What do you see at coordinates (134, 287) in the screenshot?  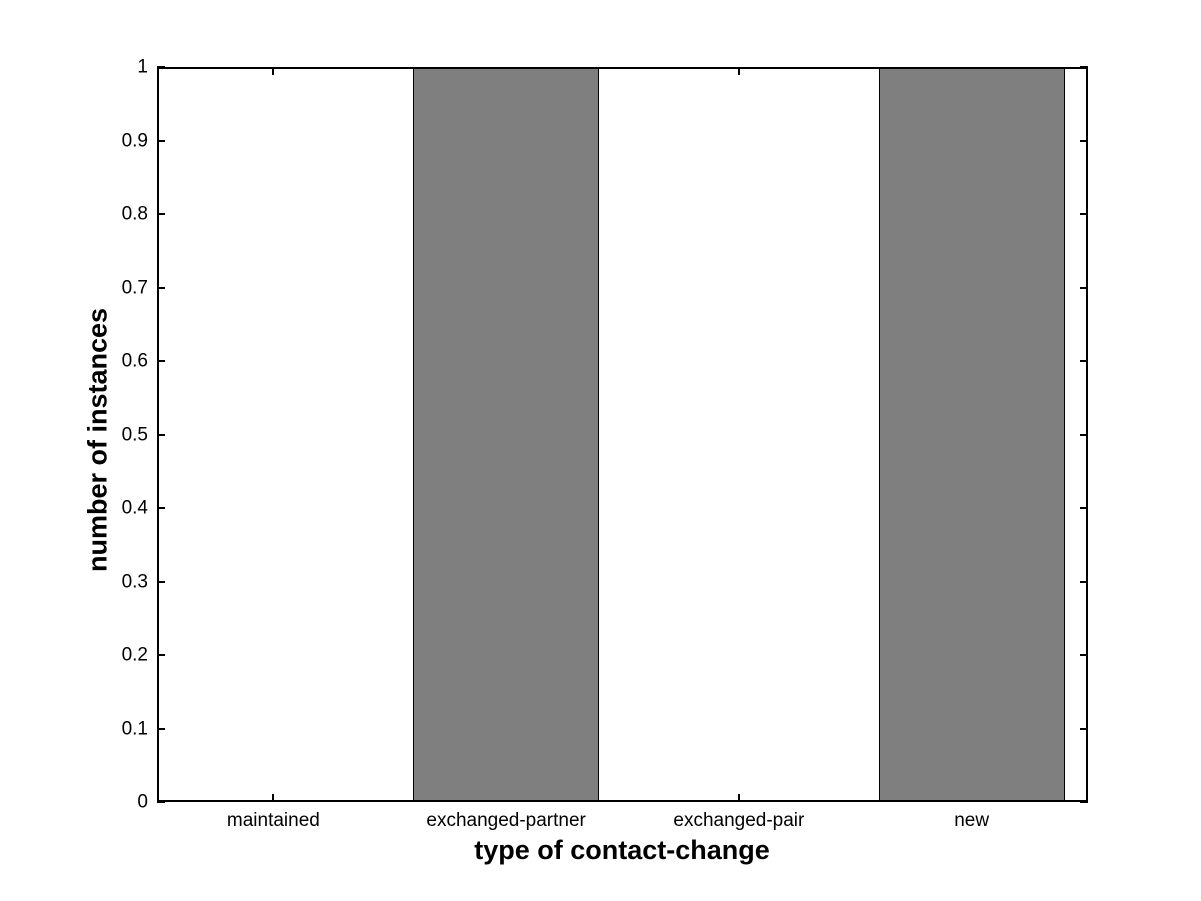 I see `y-tick-label: 0.7` at bounding box center [134, 287].